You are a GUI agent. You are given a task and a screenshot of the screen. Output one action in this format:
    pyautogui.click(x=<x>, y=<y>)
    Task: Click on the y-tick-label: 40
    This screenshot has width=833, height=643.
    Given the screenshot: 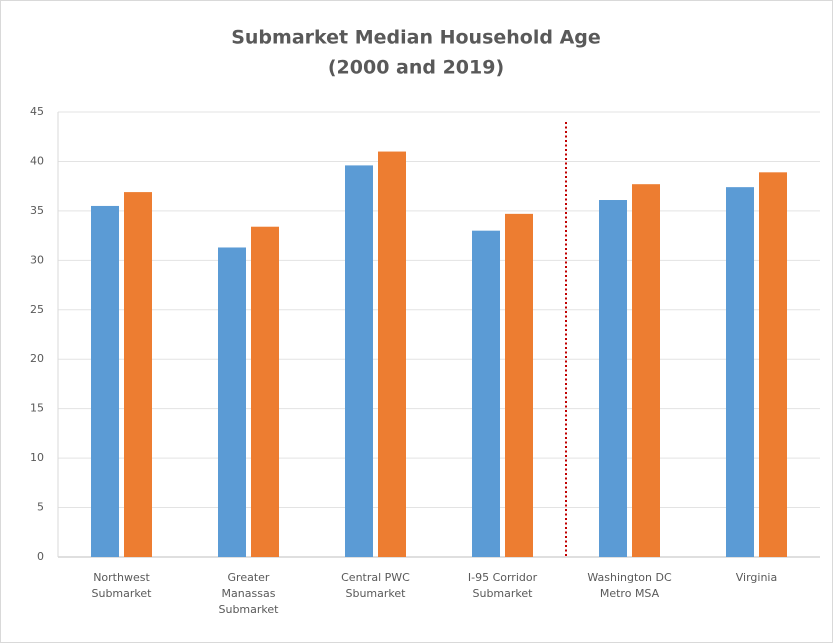 What is the action you would take?
    pyautogui.click(x=37, y=160)
    